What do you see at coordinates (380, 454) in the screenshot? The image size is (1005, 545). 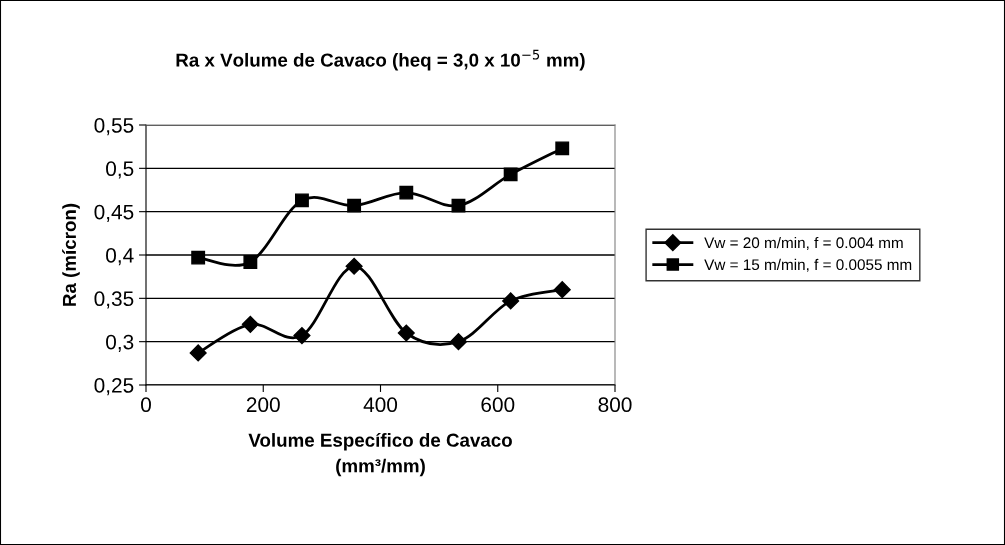 I see `x-axis-title: Volume Específico de Cavaco (mm³/mm)` at bounding box center [380, 454].